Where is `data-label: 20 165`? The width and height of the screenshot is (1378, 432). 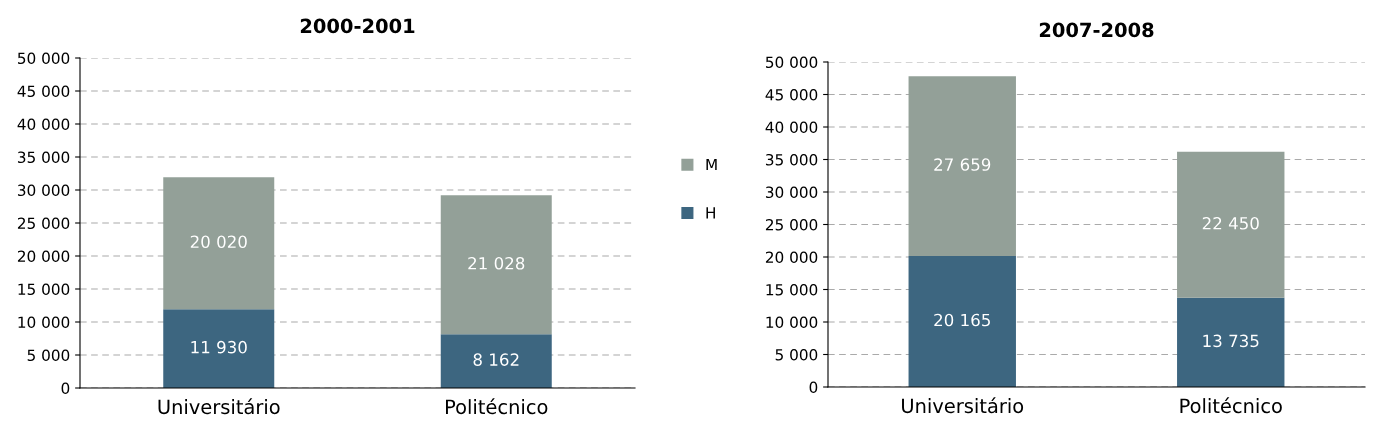
data-label: 20 165 is located at coordinates (962, 320).